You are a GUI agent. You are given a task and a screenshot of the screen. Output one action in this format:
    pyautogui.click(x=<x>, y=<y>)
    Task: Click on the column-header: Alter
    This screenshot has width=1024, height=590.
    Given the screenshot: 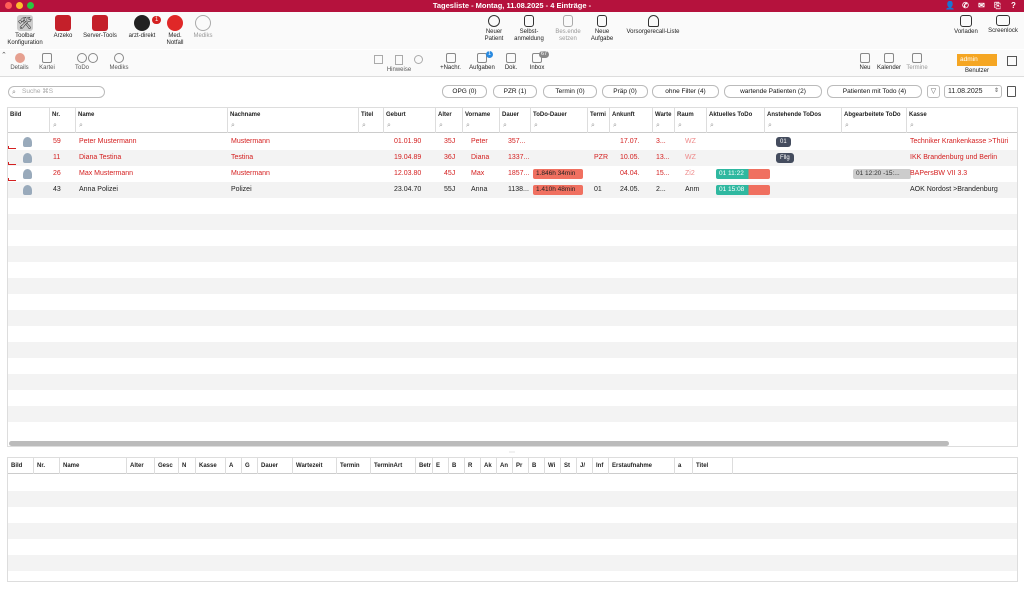 What is the action you would take?
    pyautogui.click(x=141, y=466)
    